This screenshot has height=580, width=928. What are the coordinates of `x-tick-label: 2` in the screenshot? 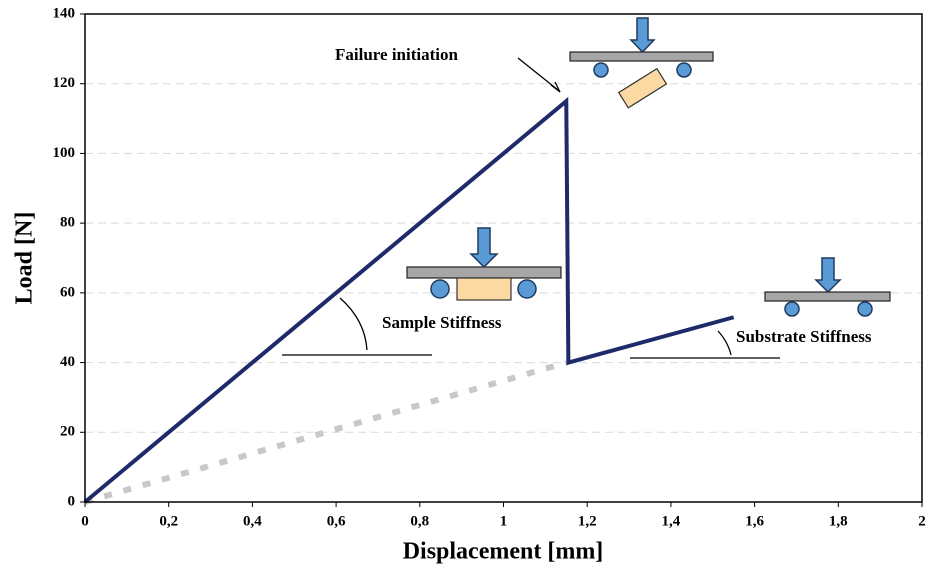 It's located at (922, 521).